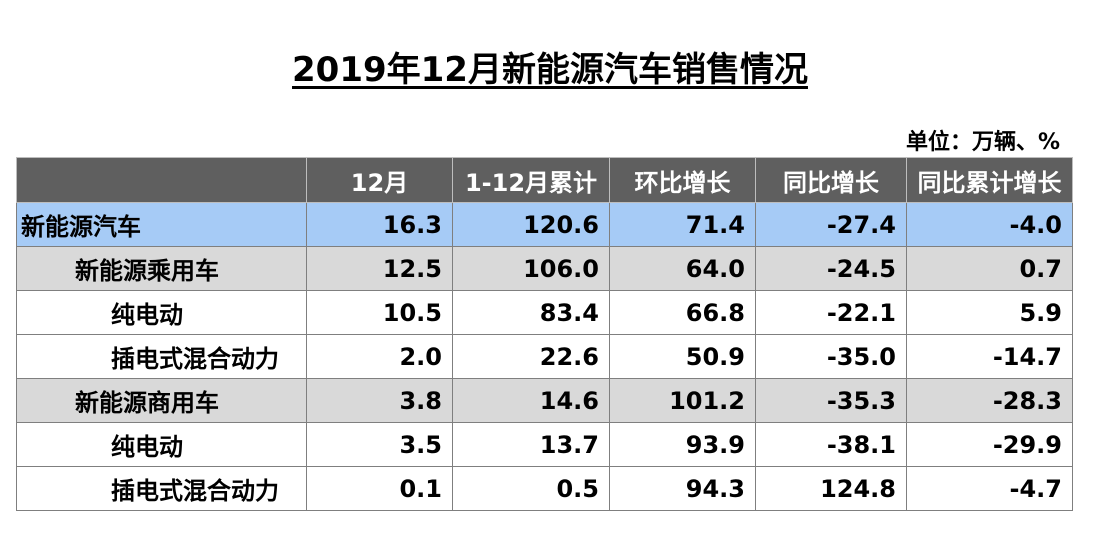  I want to click on table-row: 插电式混合动力 0.1 0.5 94.3 124.8 -4.7, so click(544, 488).